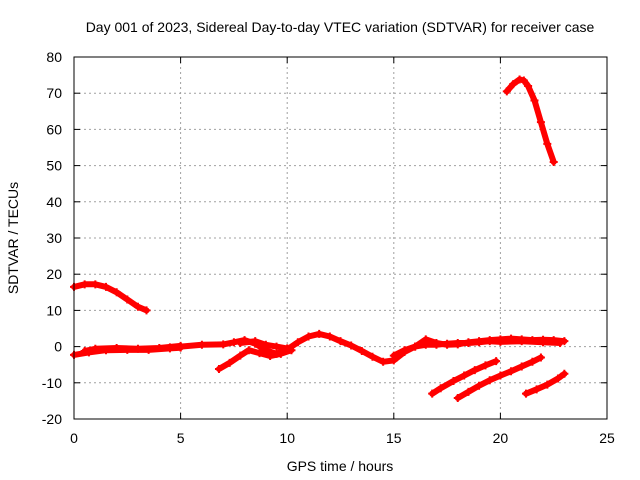 Image resolution: width=640 pixels, height=480 pixels. Describe the element at coordinates (287, 438) in the screenshot. I see `x-tick-label: 10` at that location.